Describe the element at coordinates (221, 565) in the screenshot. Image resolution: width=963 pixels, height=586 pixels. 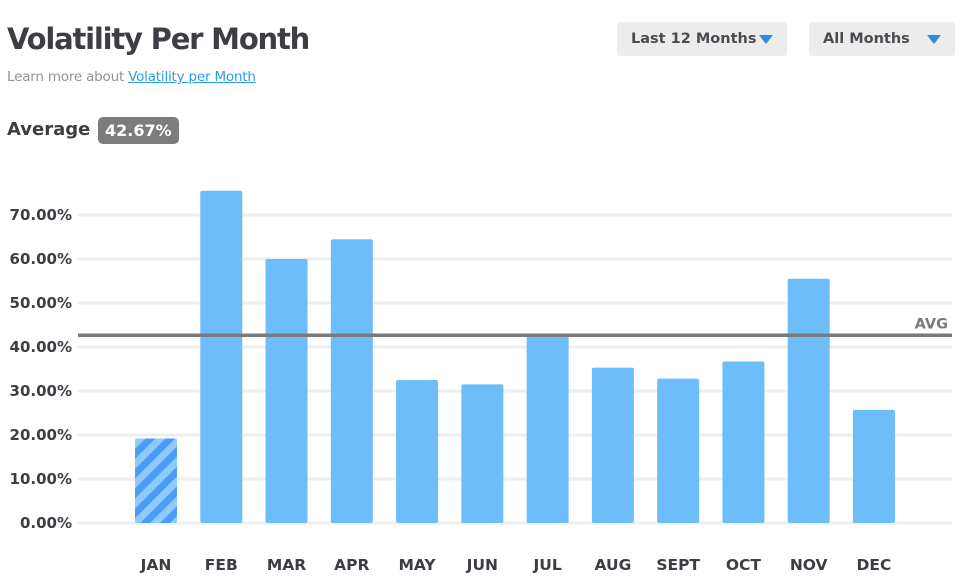
I see `x-tick-label: FEB` at that location.